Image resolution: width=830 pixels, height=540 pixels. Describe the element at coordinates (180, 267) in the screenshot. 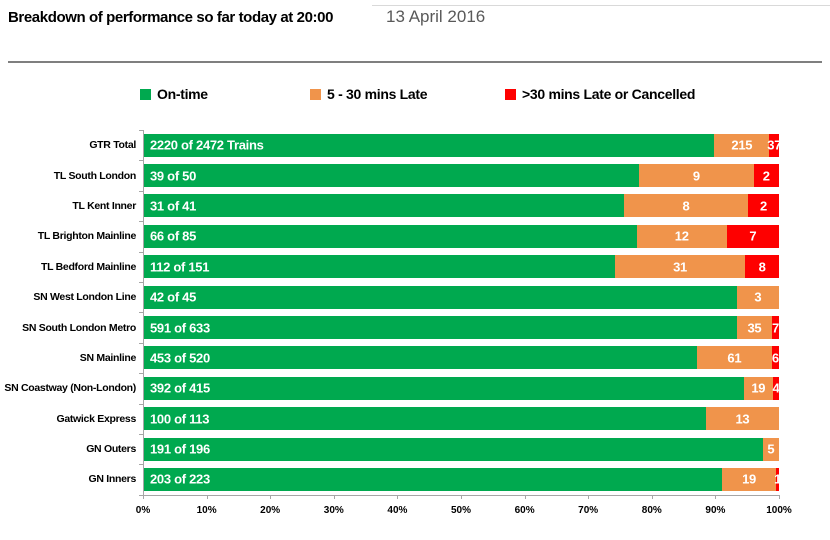

I see `segment-value-label: 112 of 151` at that location.